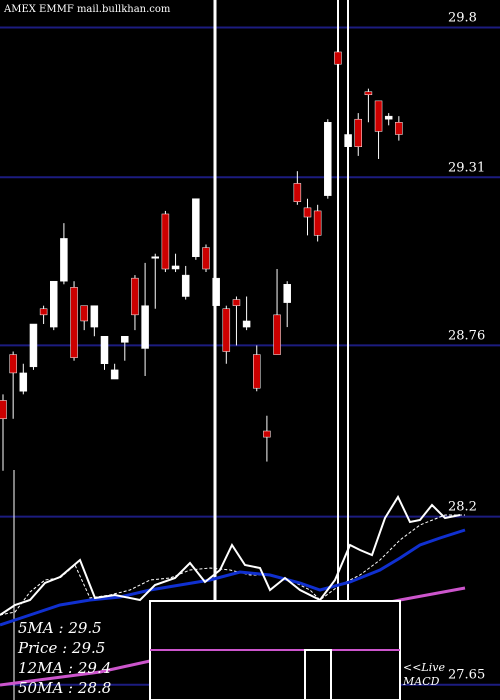  Describe the element at coordinates (318, 674) in the screenshot. I see `macd-bar` at that location.